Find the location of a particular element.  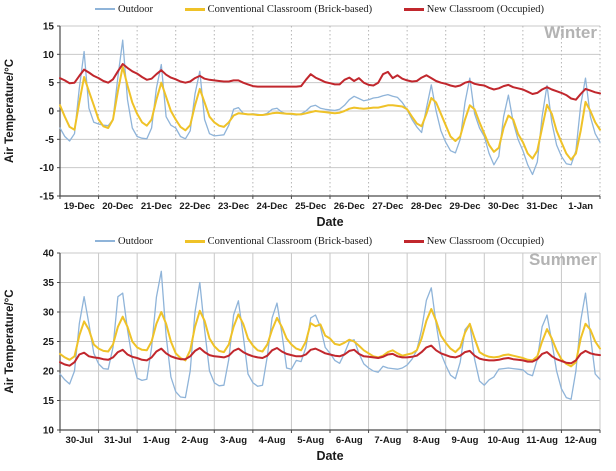

x-tick-label: 1-Jan is located at coordinates (580, 206).